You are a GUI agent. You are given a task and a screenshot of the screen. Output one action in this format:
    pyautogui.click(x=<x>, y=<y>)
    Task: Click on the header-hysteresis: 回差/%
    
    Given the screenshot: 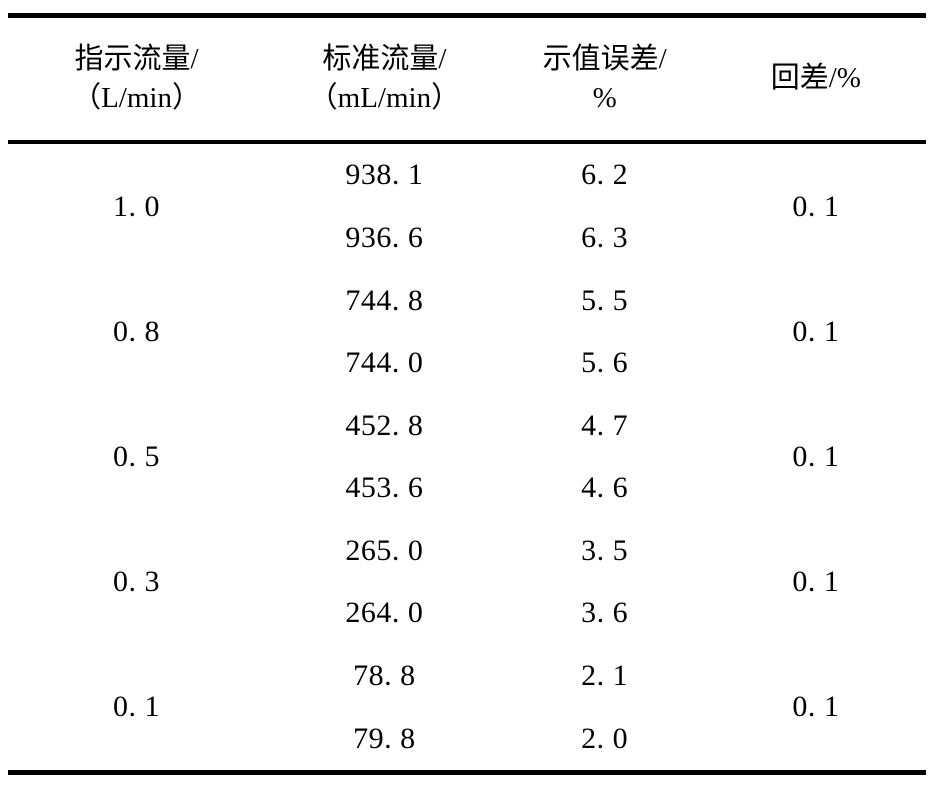 What is the action you would take?
    pyautogui.click(x=816, y=79)
    